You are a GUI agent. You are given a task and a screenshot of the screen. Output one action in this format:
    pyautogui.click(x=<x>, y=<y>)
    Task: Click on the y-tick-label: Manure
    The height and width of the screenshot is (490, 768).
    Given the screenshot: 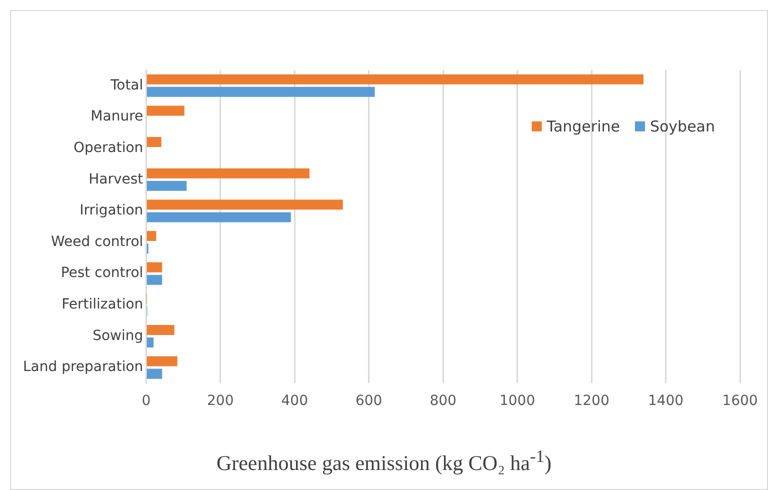 What is the action you would take?
    pyautogui.click(x=117, y=116)
    